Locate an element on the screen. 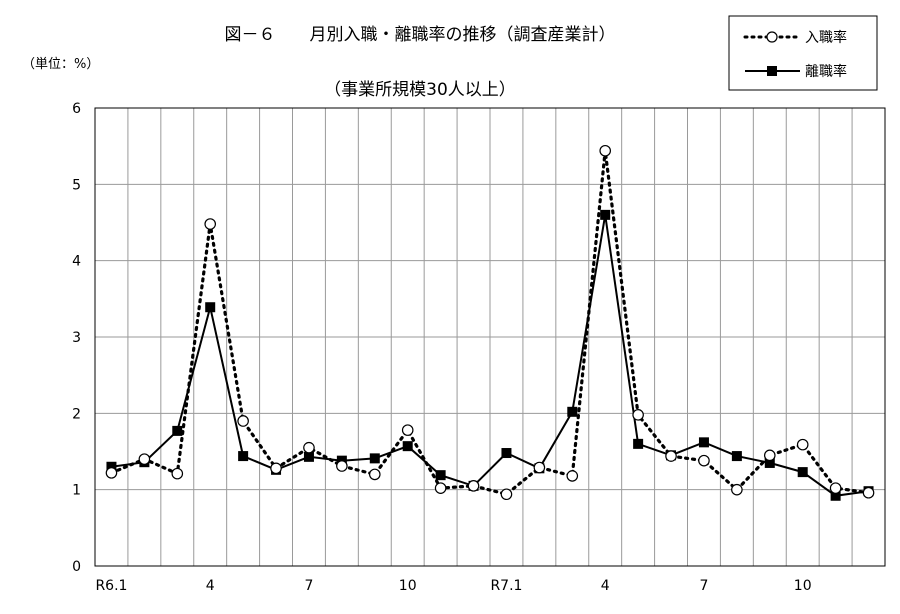  y-tick-label: 0 is located at coordinates (76, 567).